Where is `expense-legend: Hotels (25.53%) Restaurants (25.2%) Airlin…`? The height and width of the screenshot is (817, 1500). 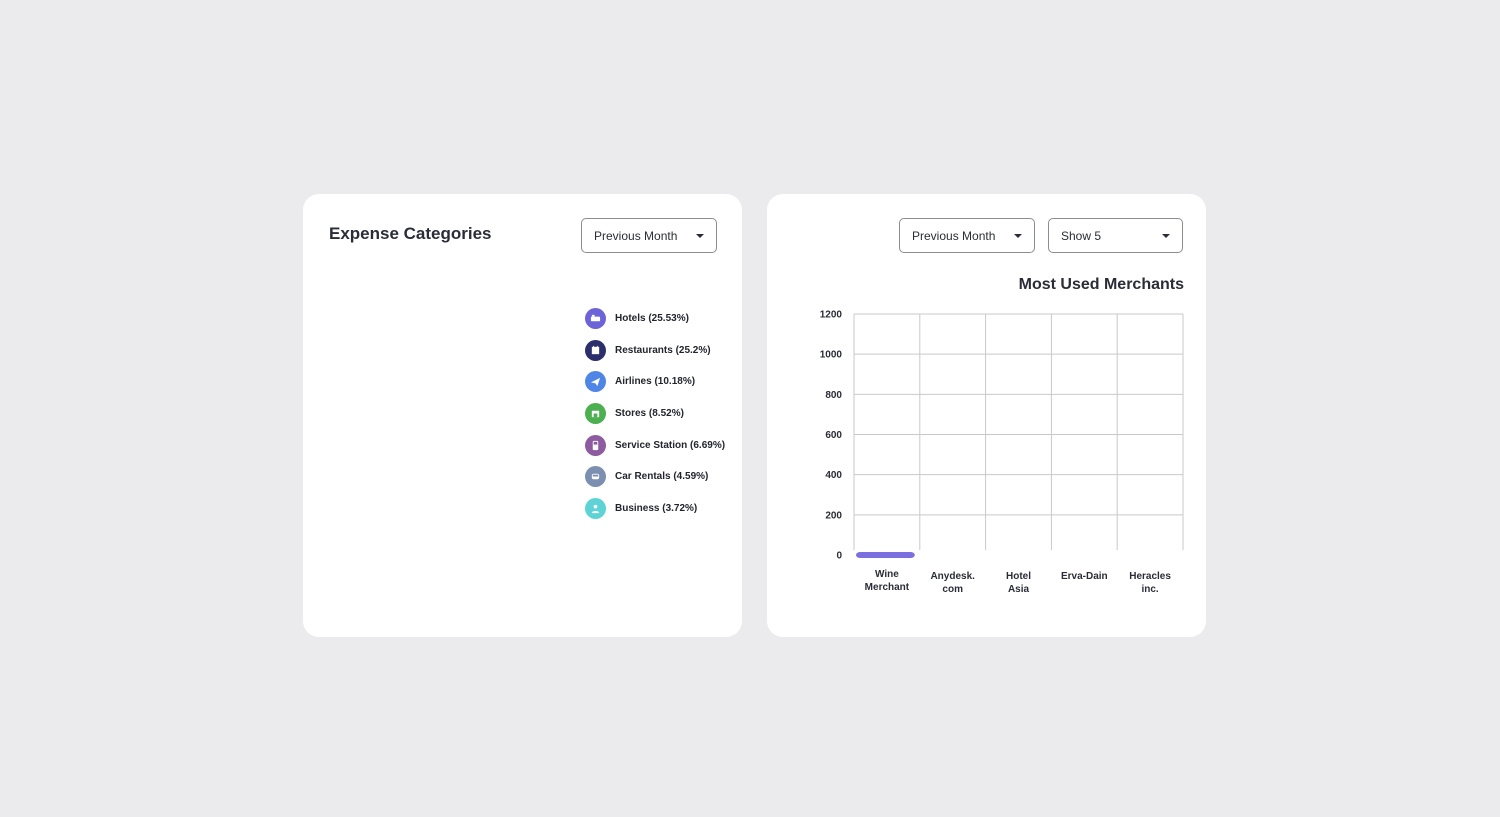 expense-legend: Hotels (25.53%) Restaurants (25.2%) Airlin… is located at coordinates (655, 419).